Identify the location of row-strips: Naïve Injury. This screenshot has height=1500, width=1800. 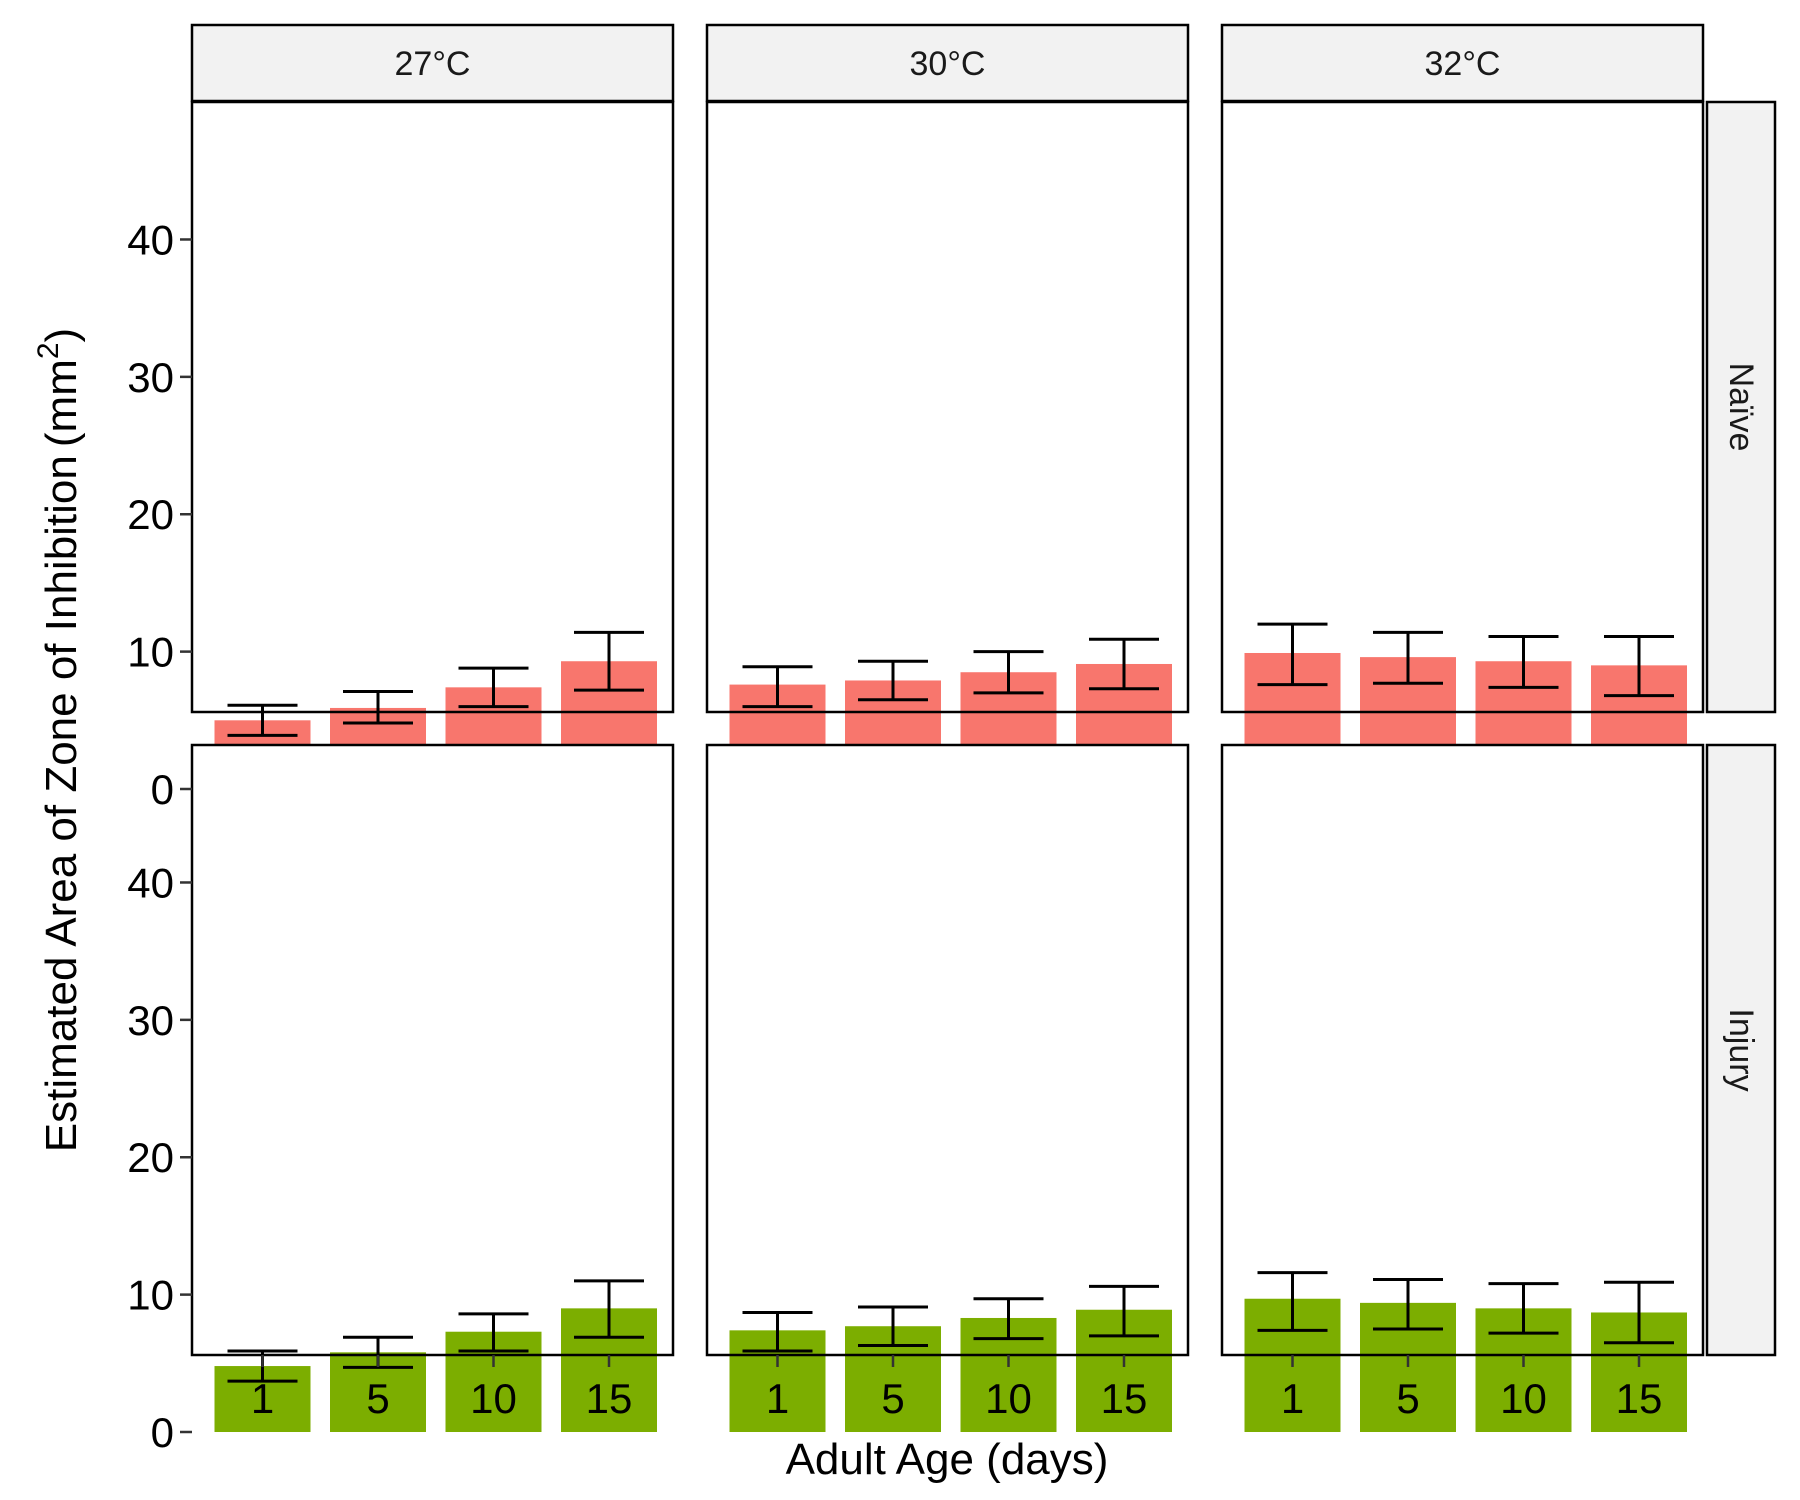
(1741, 728).